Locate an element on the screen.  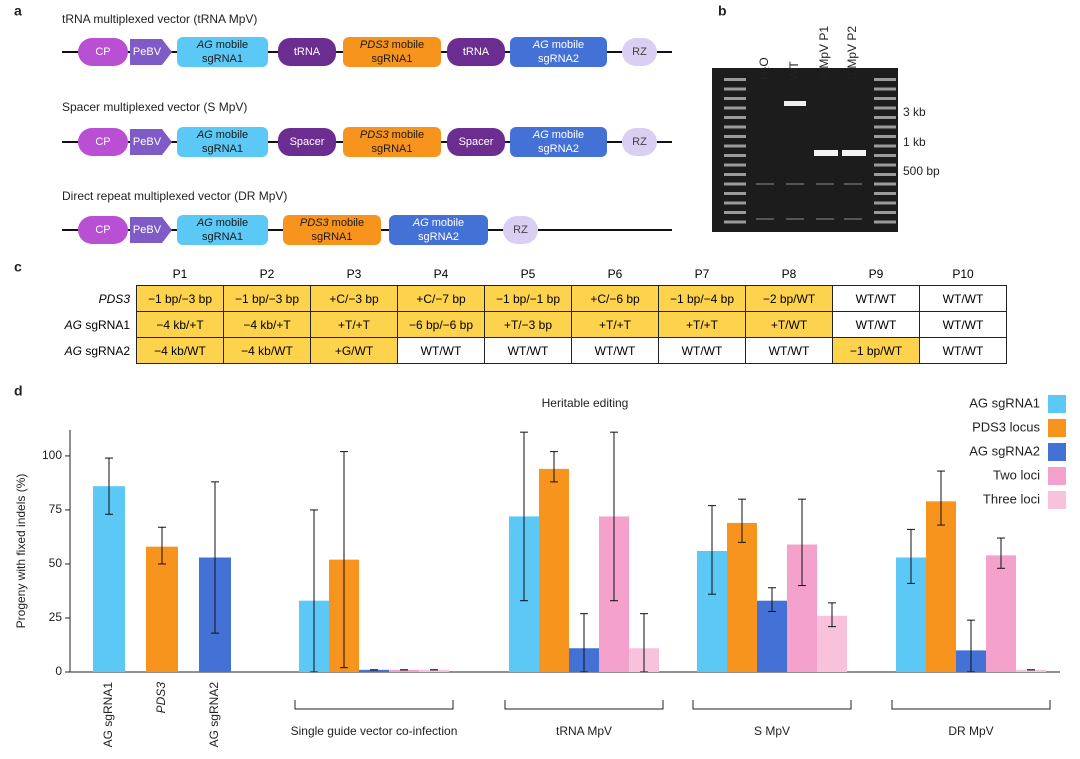
corner-cell is located at coordinates (88, 274).